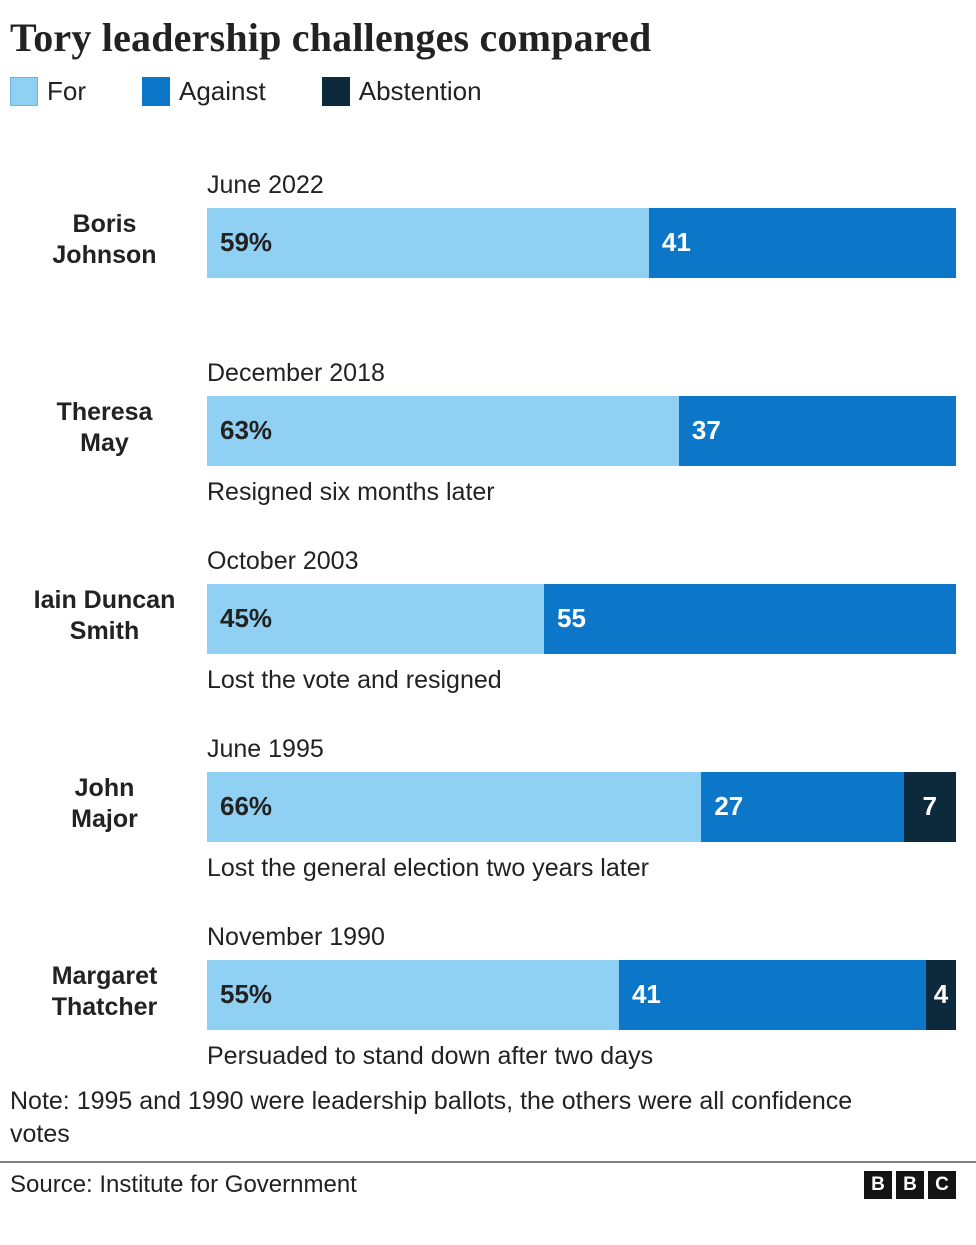 The height and width of the screenshot is (1245, 976). What do you see at coordinates (246, 242) in the screenshot?
I see `segment-value: 59%` at bounding box center [246, 242].